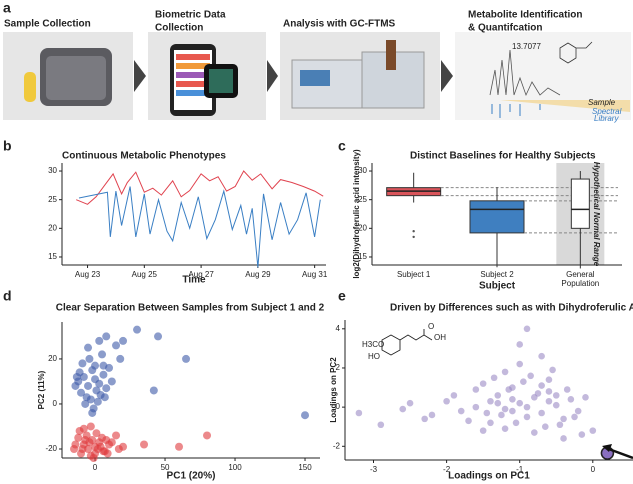  Describe the element at coordinates (593, 469) in the screenshot. I see `x-tick-label: 0` at that location.